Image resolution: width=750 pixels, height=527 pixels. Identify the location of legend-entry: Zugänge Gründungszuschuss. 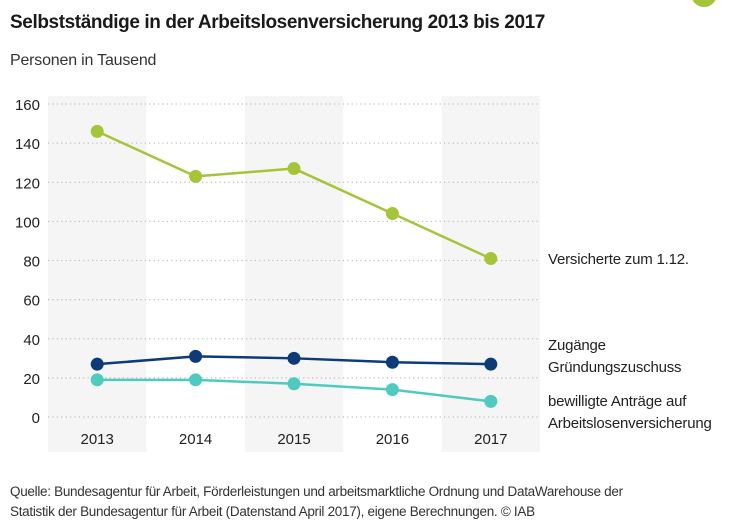
(615, 357).